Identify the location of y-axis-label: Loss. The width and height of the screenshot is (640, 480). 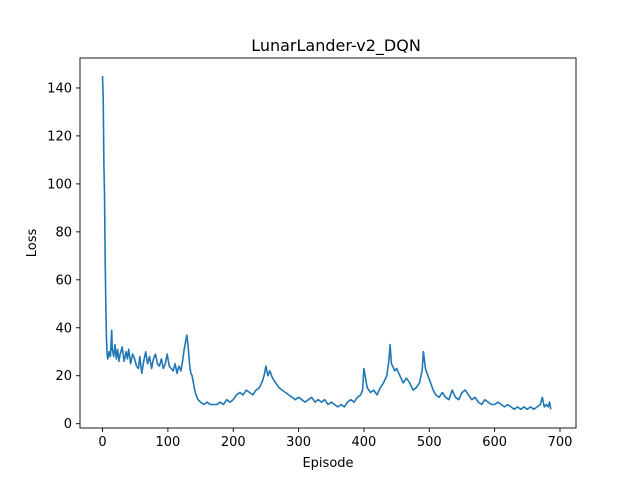
(32, 243).